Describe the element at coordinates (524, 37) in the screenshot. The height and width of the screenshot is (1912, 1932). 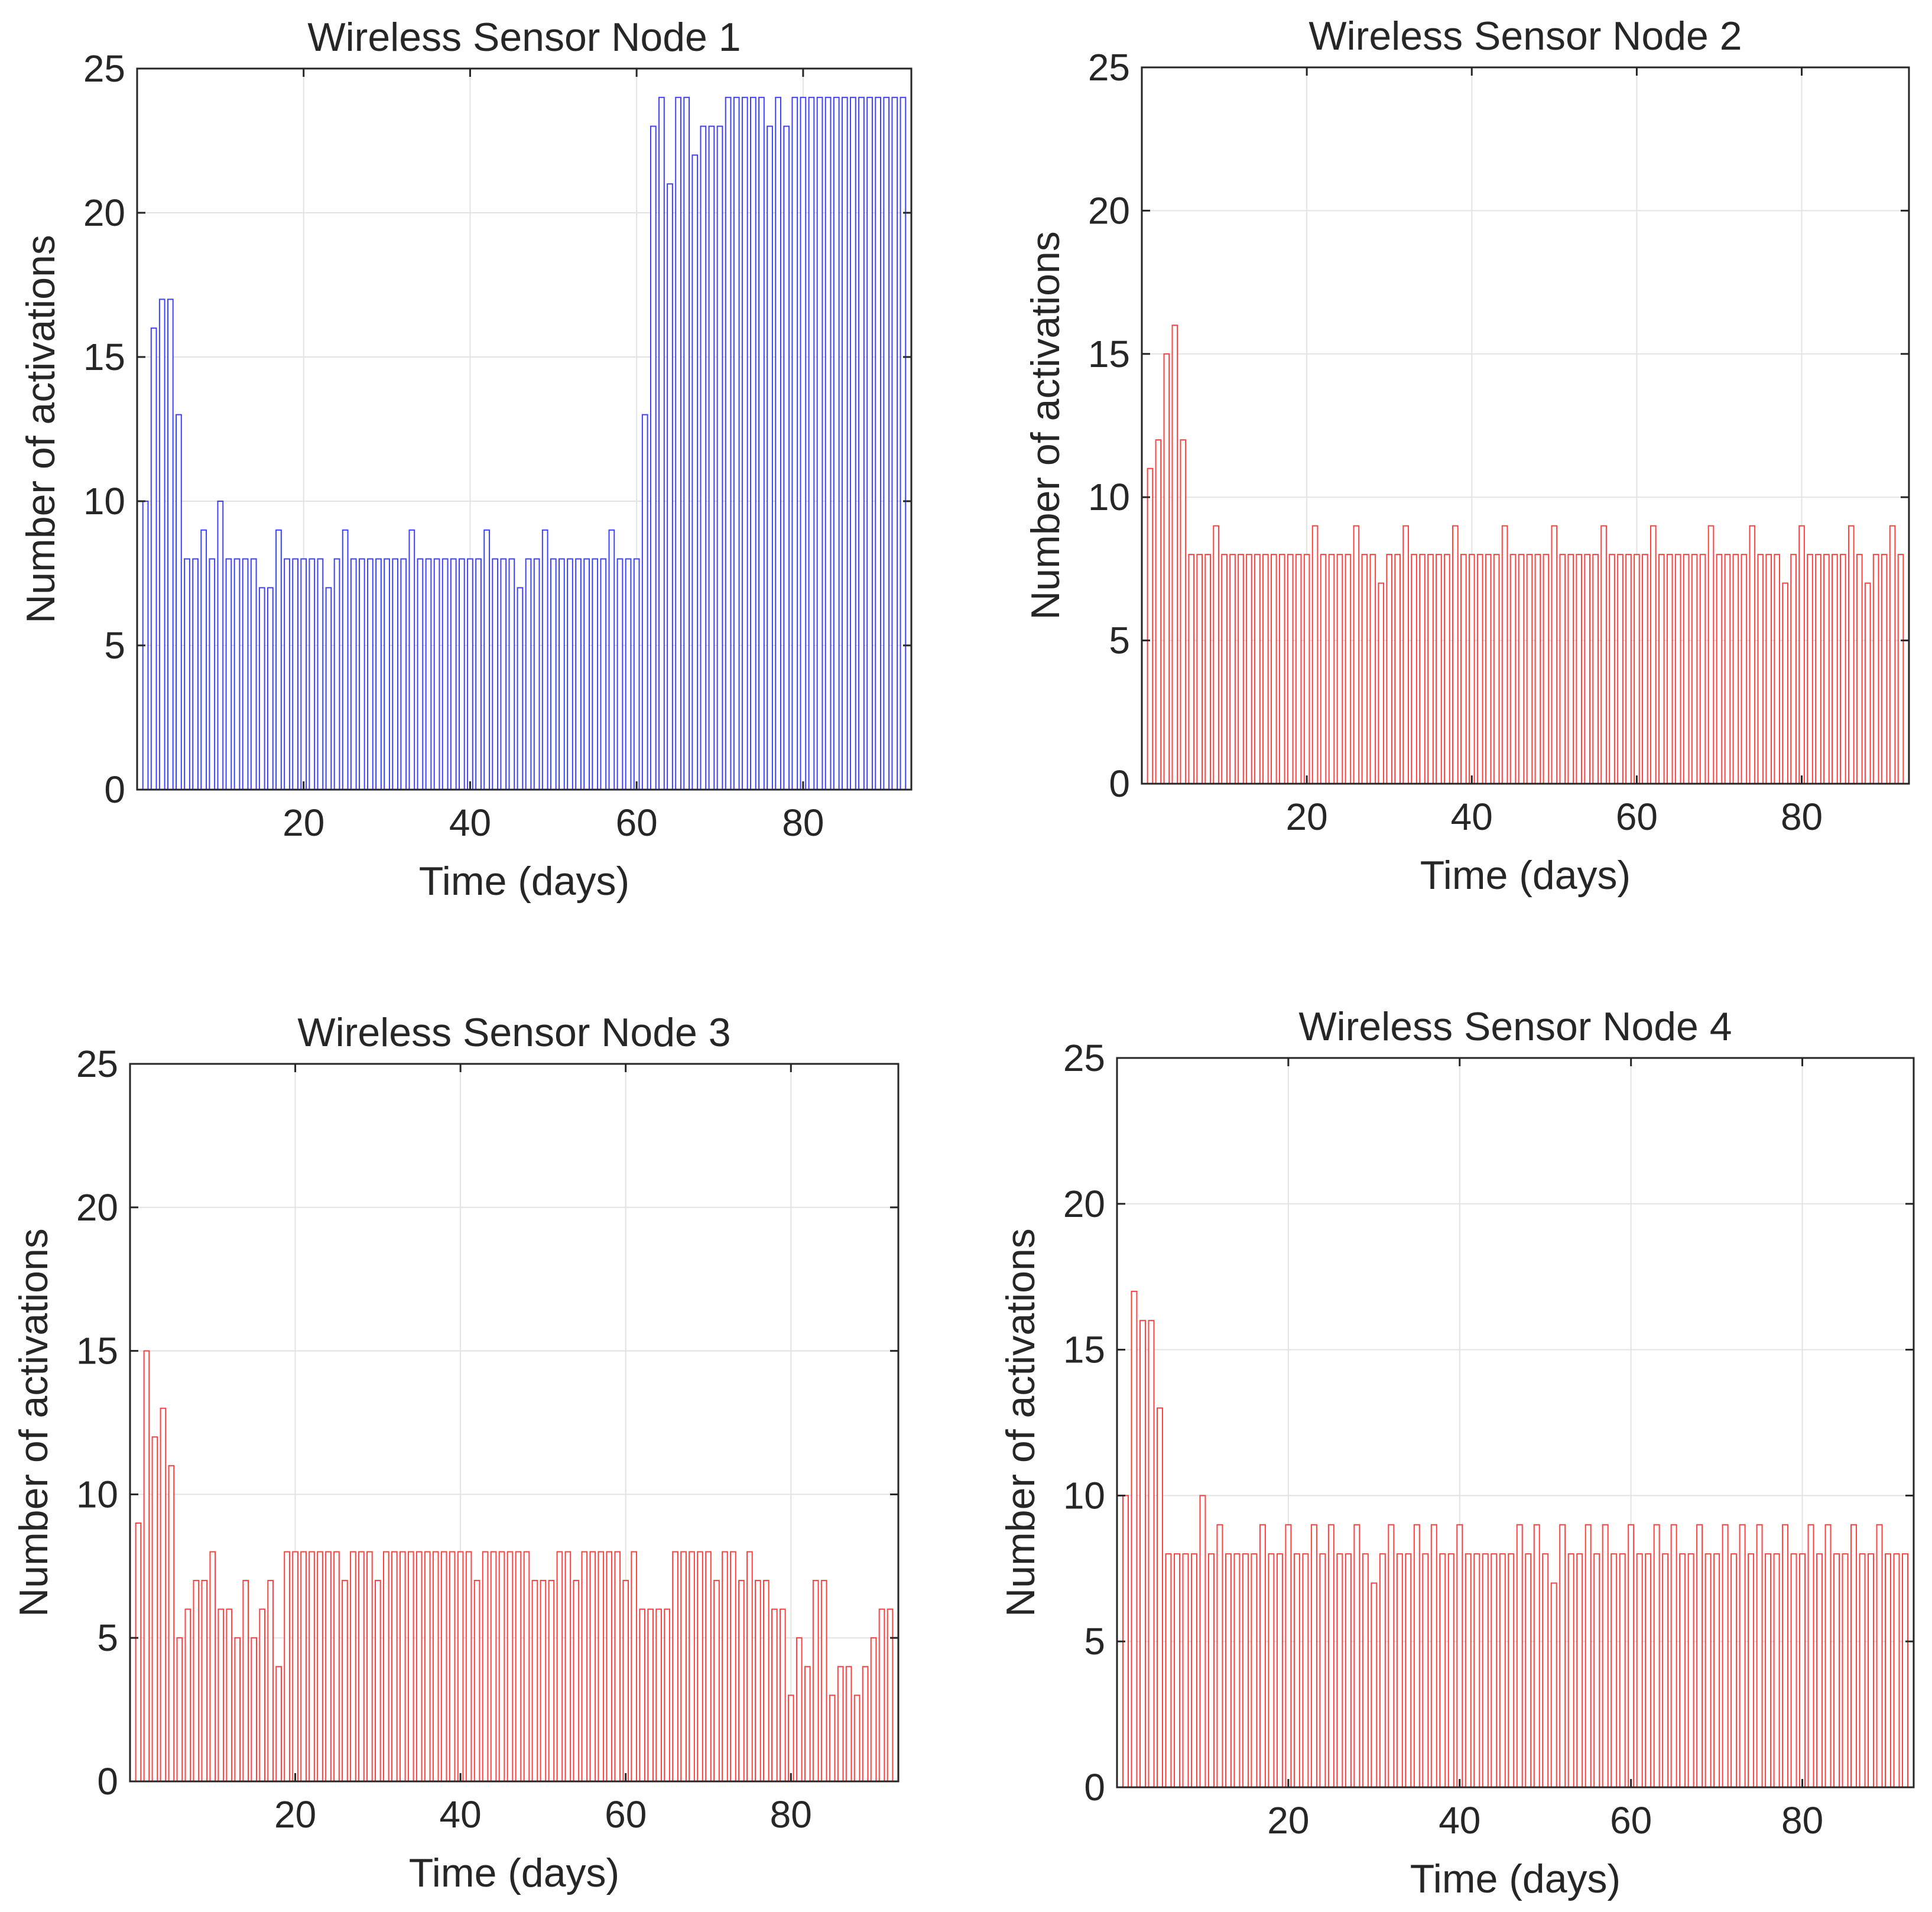
I see `chart-title: Wireless Sensor Node 1` at that location.